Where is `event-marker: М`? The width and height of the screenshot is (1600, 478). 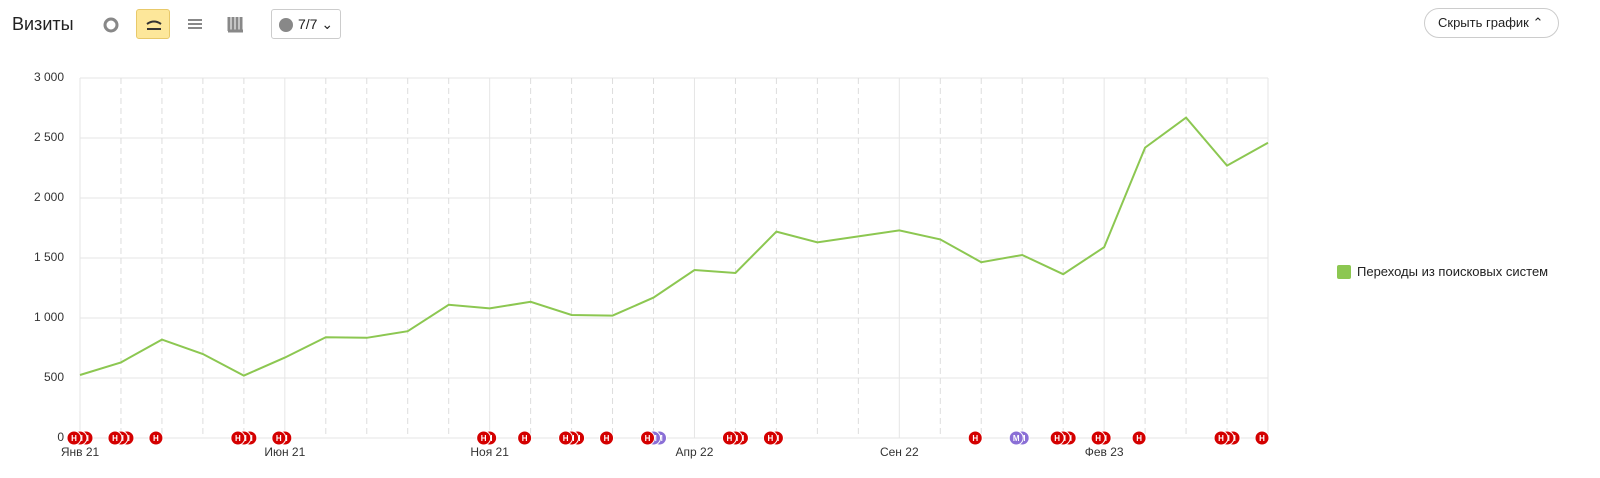 event-marker: М is located at coordinates (1016, 438).